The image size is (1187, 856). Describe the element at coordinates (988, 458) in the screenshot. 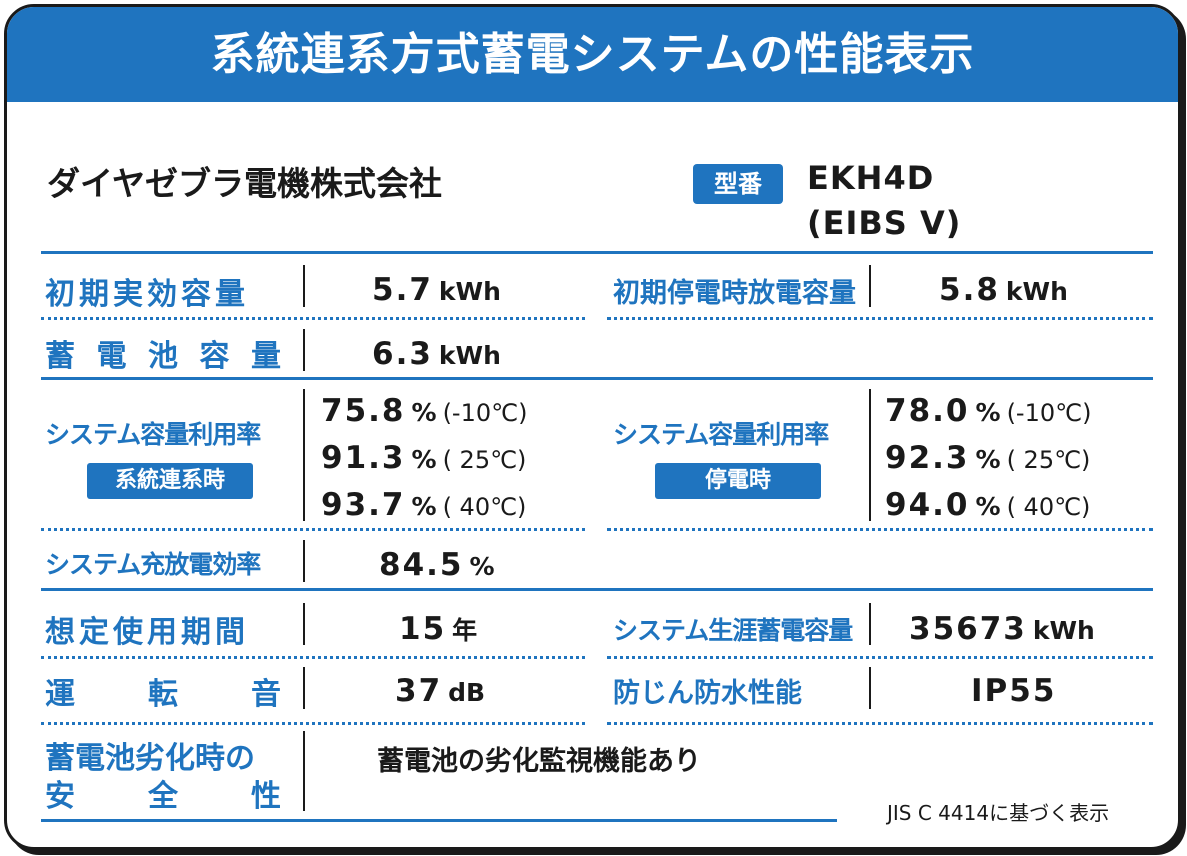

I see `value-utilization-outage: 92.3%( 25℃)` at that location.